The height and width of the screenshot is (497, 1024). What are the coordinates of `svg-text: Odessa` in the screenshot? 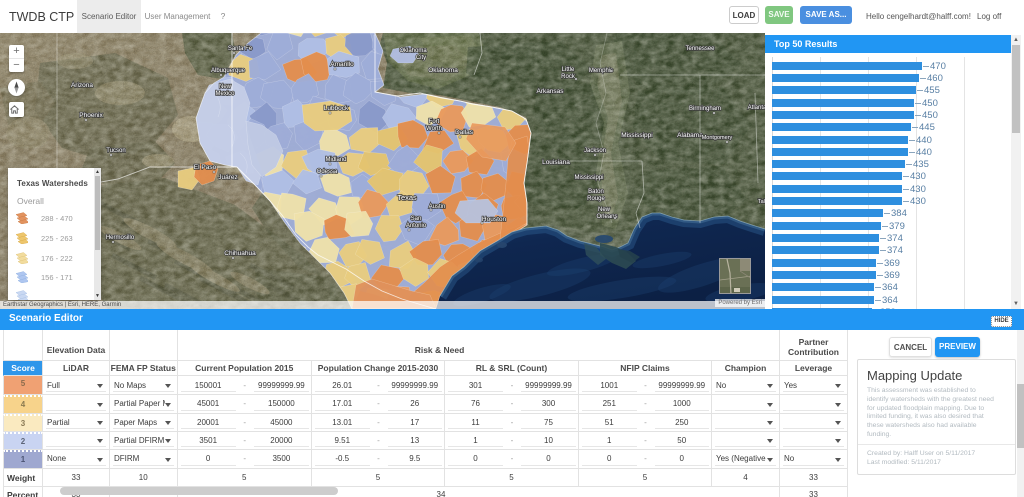 It's located at (327, 172).